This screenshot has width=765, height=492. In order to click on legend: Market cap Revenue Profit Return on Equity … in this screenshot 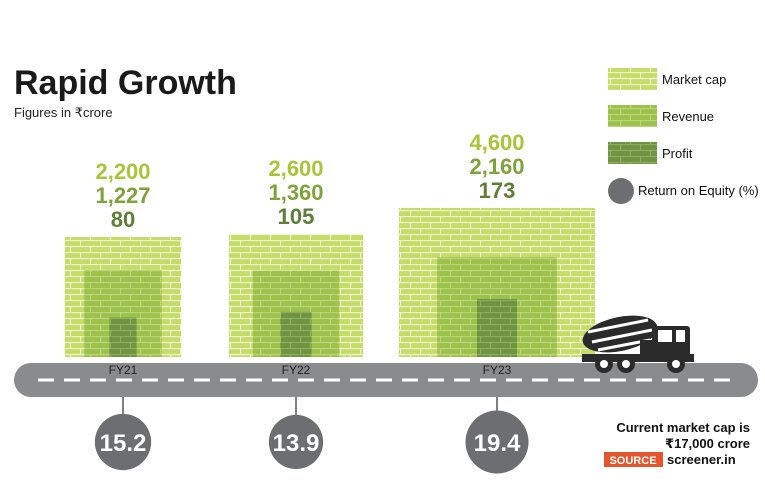, I will do `click(683, 136)`.